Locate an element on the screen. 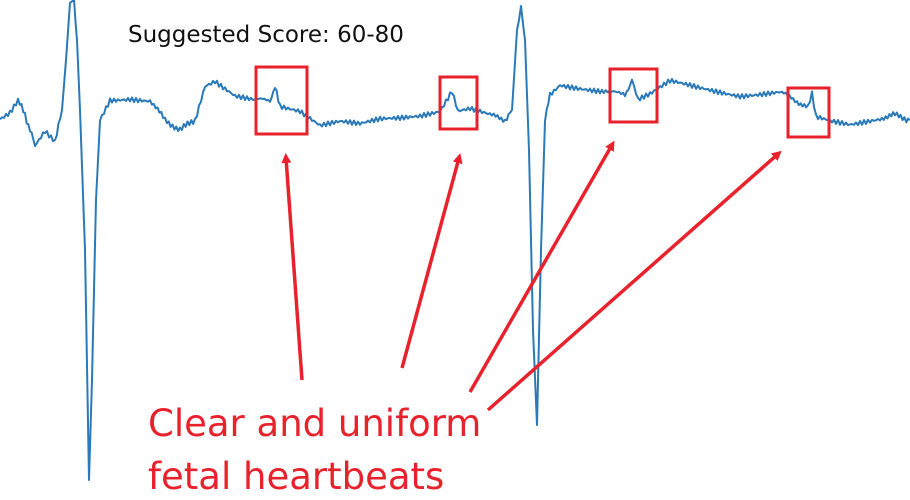 This screenshot has width=910, height=500. score-label: Suggested Score: 60-80 is located at coordinates (266, 35).